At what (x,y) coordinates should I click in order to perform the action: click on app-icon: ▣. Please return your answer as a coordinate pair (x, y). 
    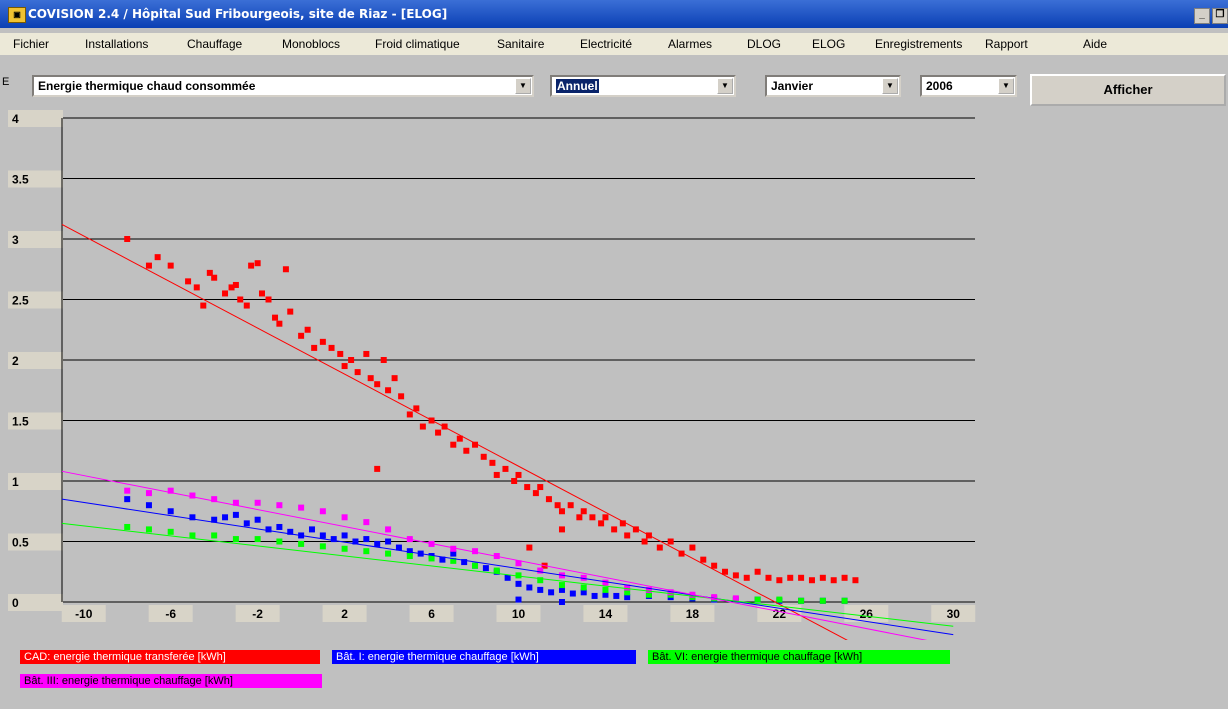
    Looking at the image, I should click on (17, 15).